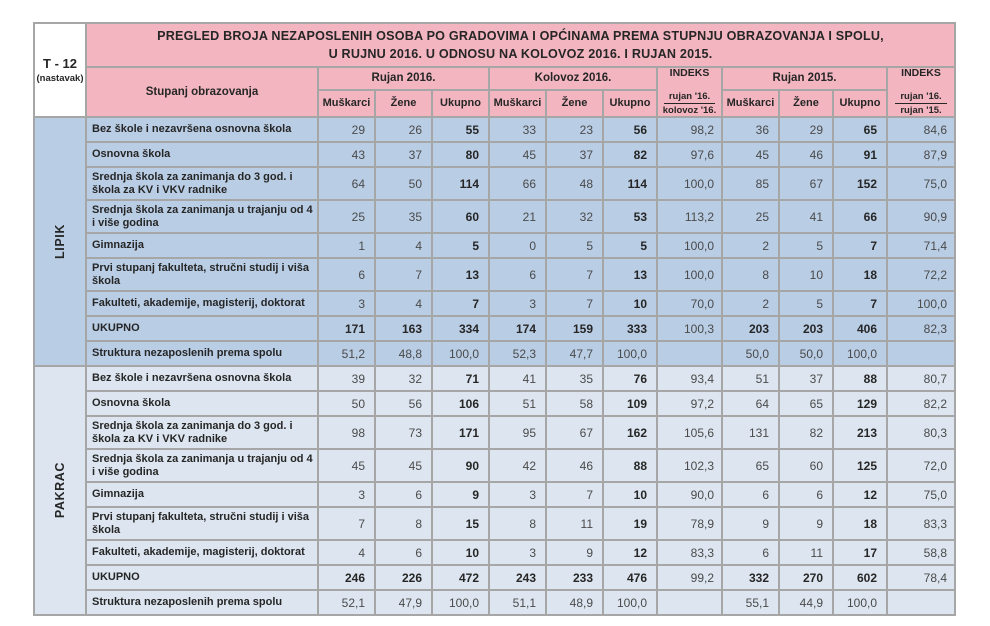 The image size is (990, 626). Describe the element at coordinates (806, 328) in the screenshot. I see `value-cell: 203` at that location.